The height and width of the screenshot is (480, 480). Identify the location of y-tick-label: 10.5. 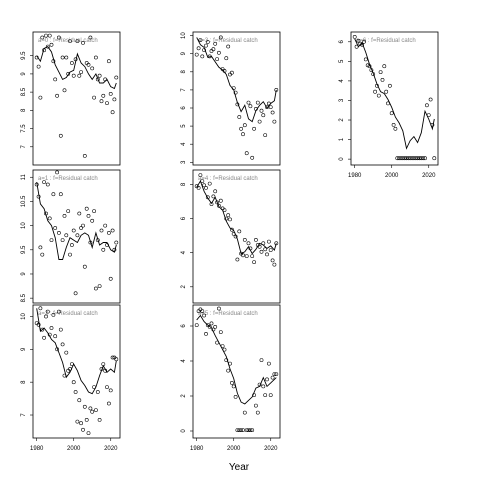
(24, 201).